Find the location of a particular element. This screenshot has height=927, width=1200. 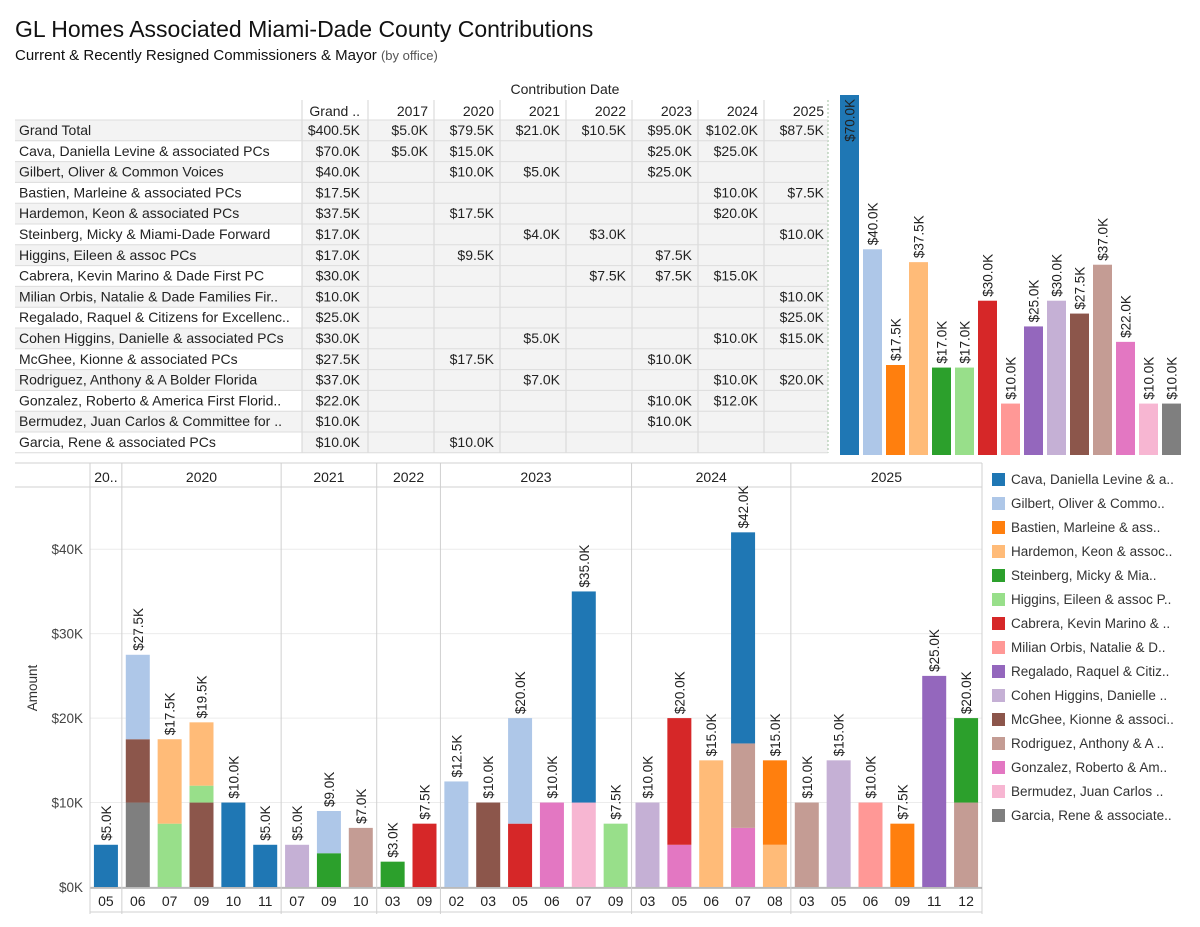

table-cell: $7.5K is located at coordinates (673, 255).